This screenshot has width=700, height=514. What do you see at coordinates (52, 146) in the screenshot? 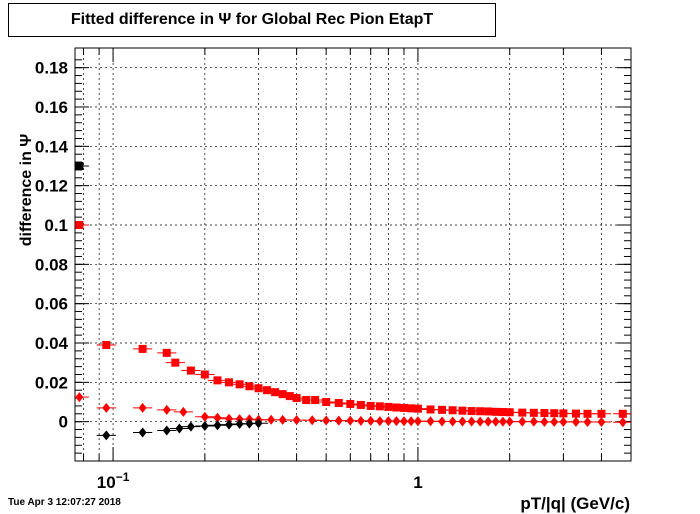
I see `y-tick-label: 0.14` at bounding box center [52, 146].